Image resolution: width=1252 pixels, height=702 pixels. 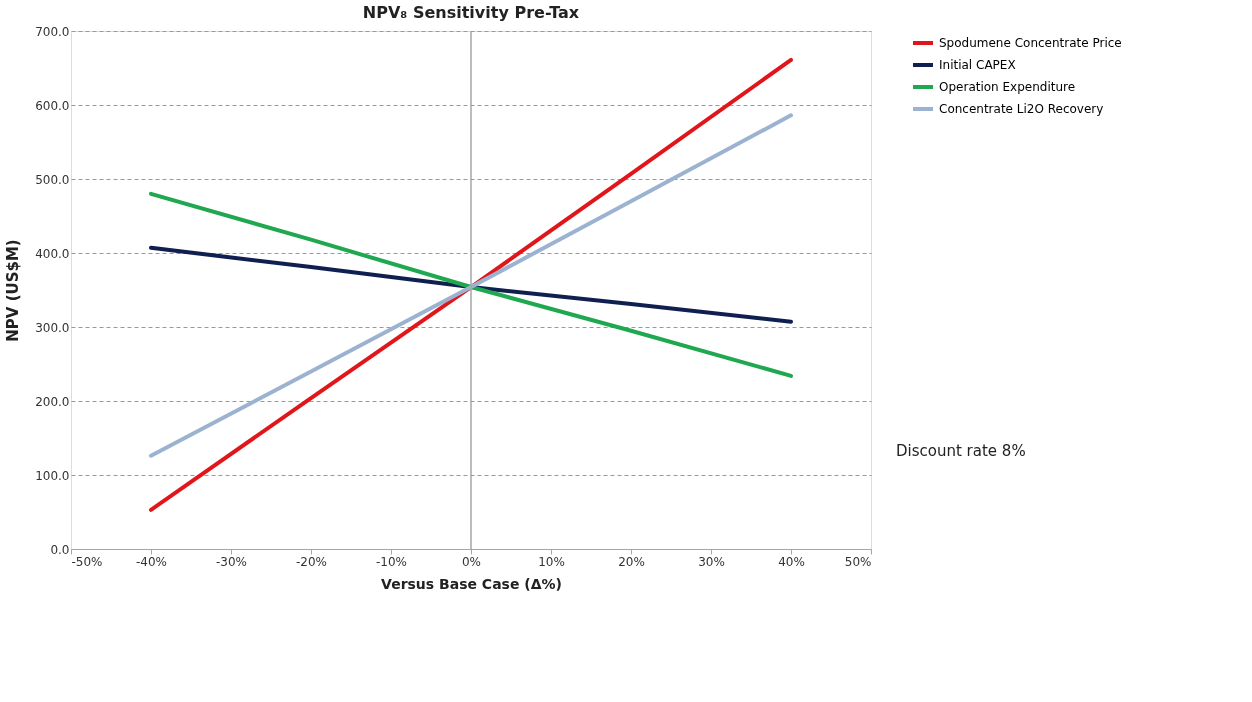 I want to click on legend-label: Concentrate Li2O Recovery, so click(x=1021, y=109).